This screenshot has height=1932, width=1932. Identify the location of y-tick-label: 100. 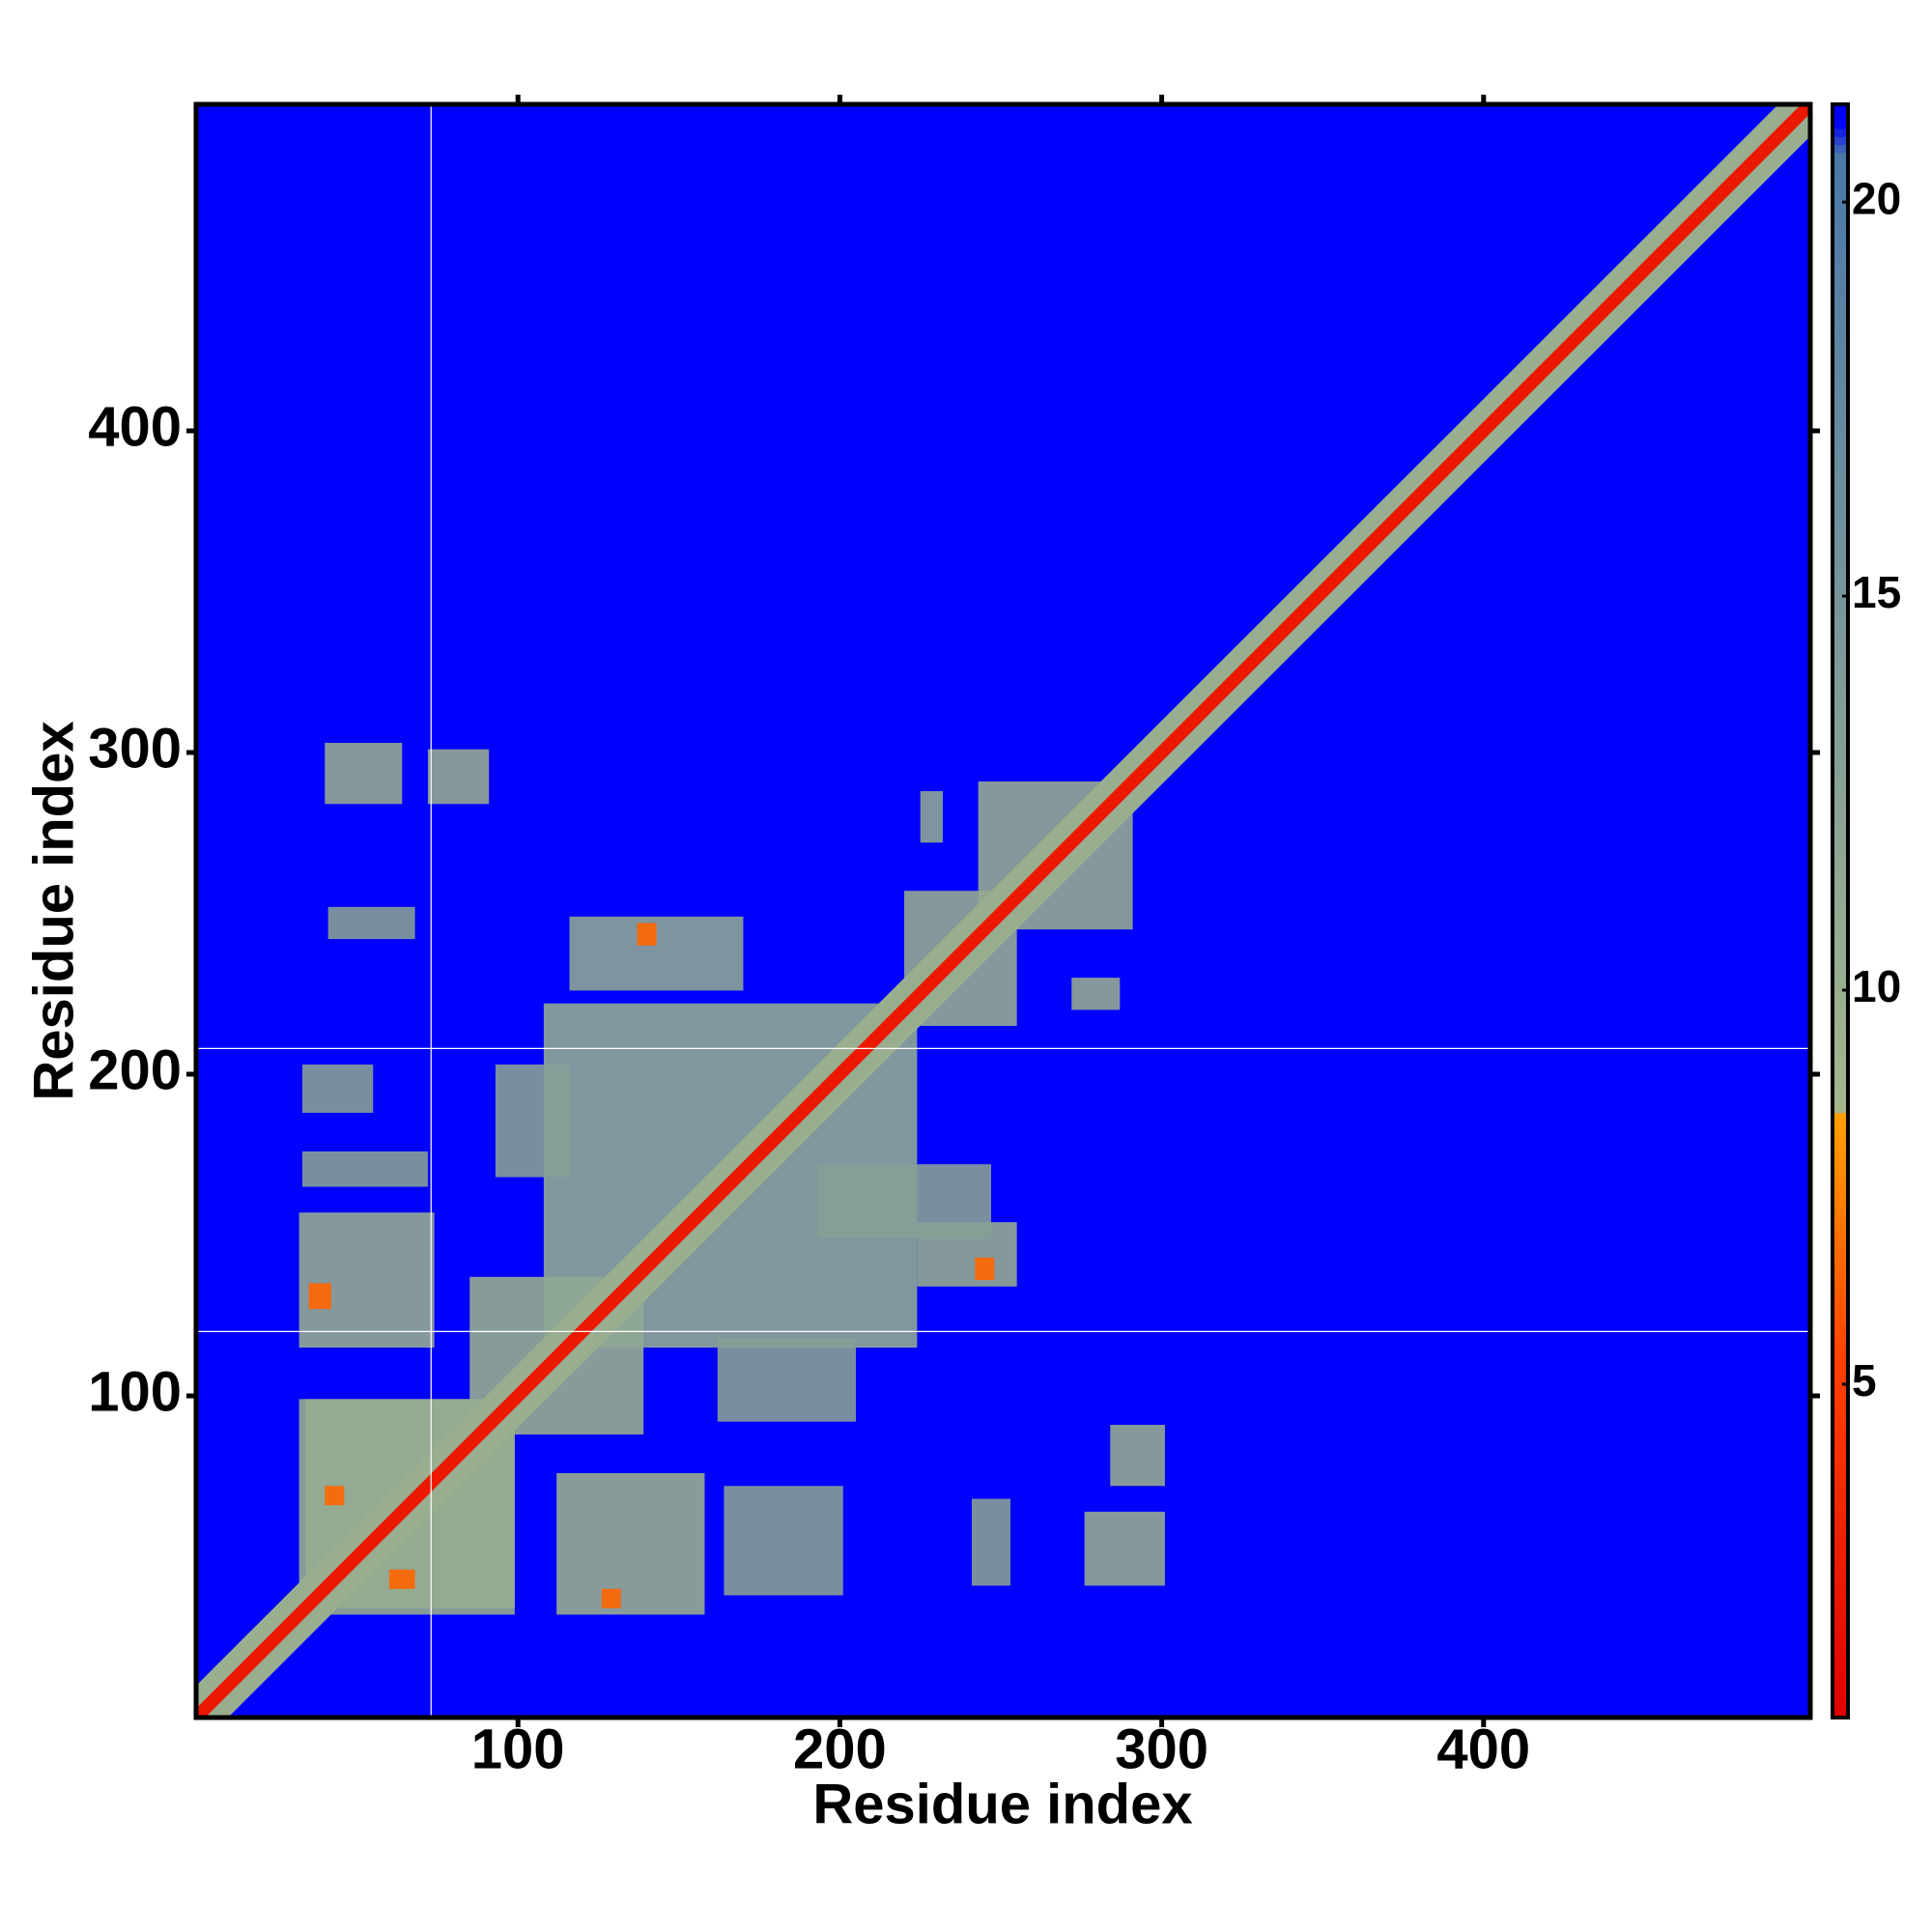
(135, 1391).